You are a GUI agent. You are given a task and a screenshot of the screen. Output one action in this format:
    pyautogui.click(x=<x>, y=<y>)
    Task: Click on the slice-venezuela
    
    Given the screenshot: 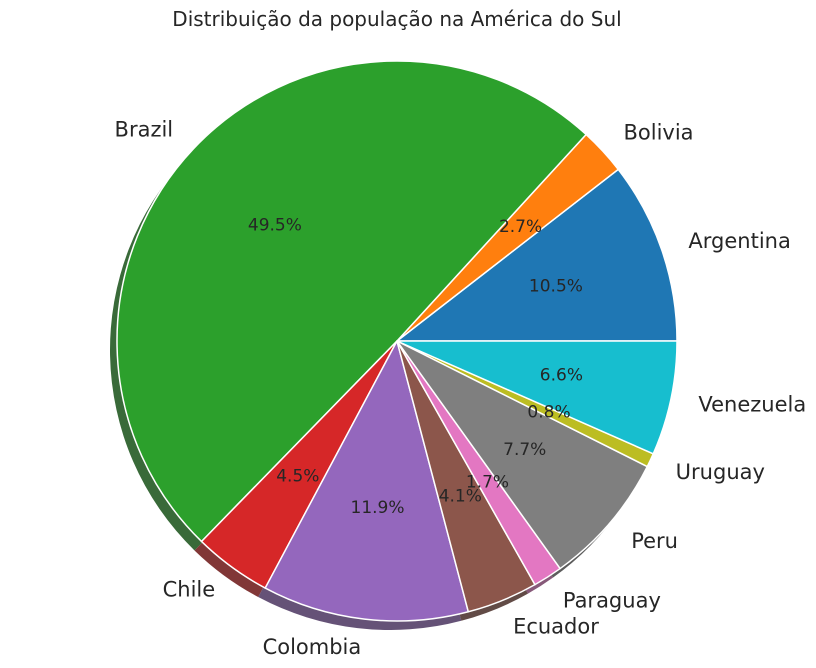 What is the action you would take?
    pyautogui.click(x=537, y=397)
    